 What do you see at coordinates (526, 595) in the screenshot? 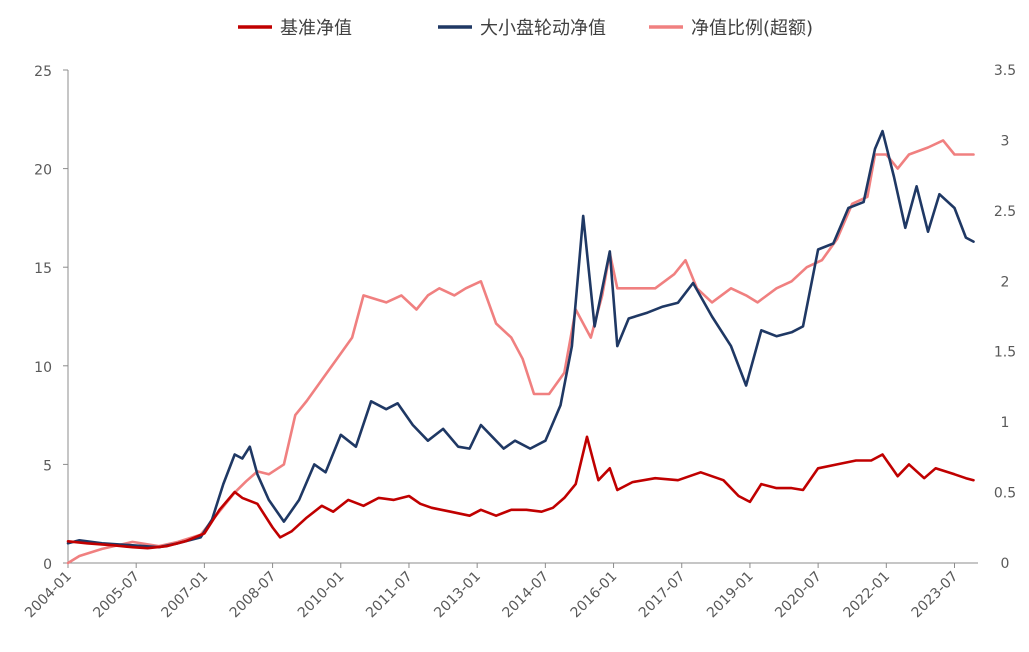
I see `x-tick-label: 2014-07` at bounding box center [526, 595].